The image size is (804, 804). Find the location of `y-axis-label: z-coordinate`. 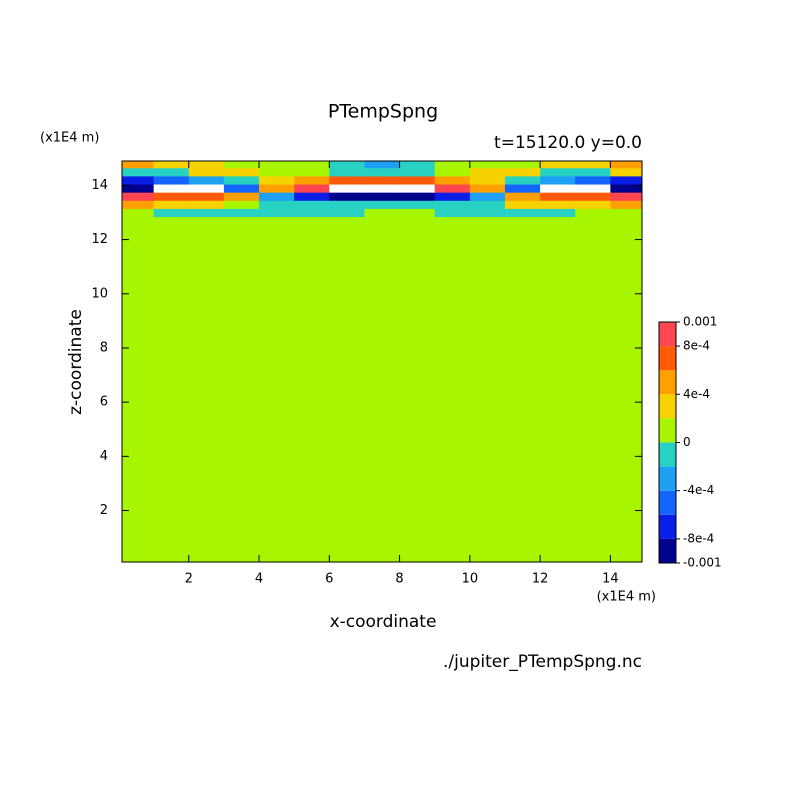

y-axis-label: z-coordinate is located at coordinates (76, 362).